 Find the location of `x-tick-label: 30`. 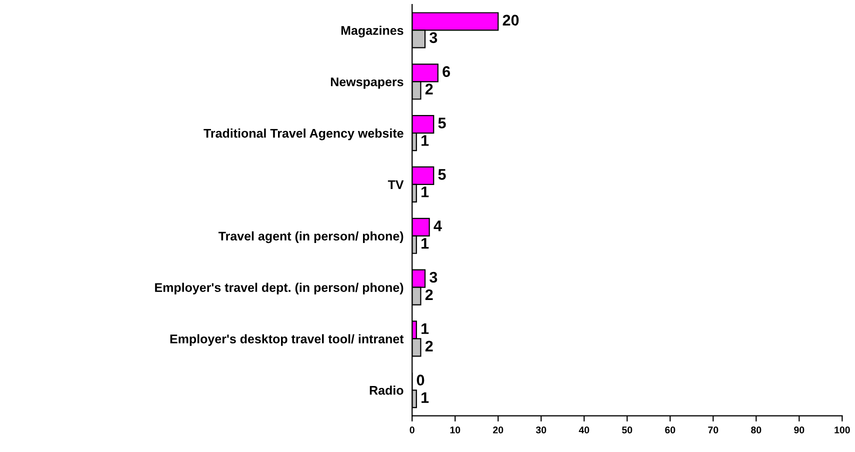

x-tick-label: 30 is located at coordinates (541, 430).